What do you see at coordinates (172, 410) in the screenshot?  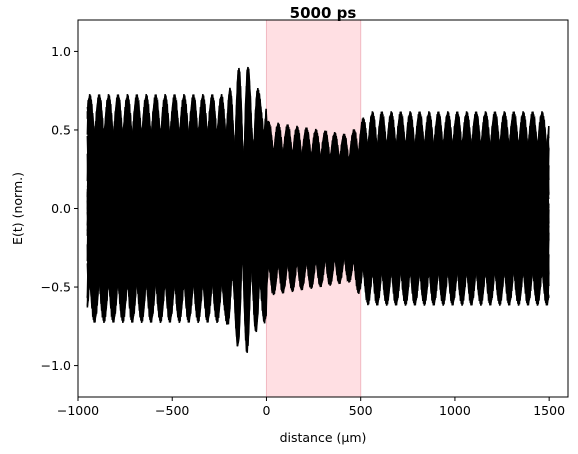 I see `x-tick-label: −500` at bounding box center [172, 410].